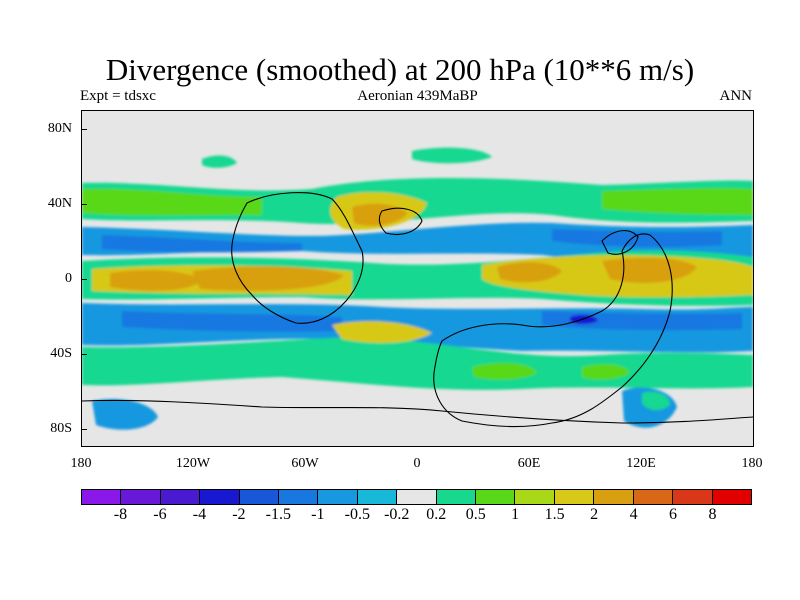 This screenshot has height=600, width=800. Describe the element at coordinates (475, 514) in the screenshot. I see `colorbar-label: 0.5` at that location.